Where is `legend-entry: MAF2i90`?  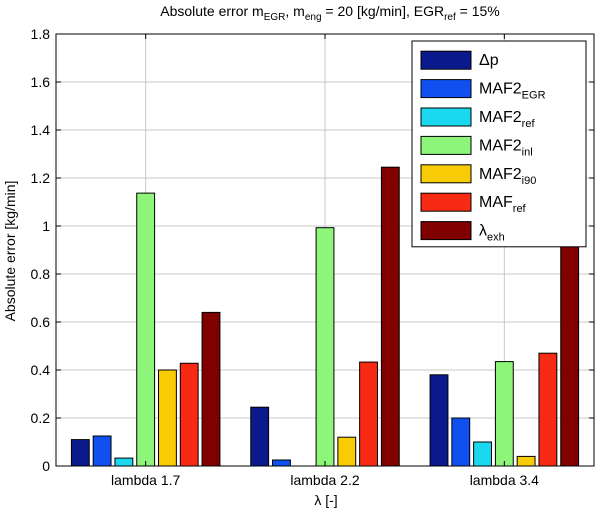
legend-entry: MAF2i90 is located at coordinates (507, 176).